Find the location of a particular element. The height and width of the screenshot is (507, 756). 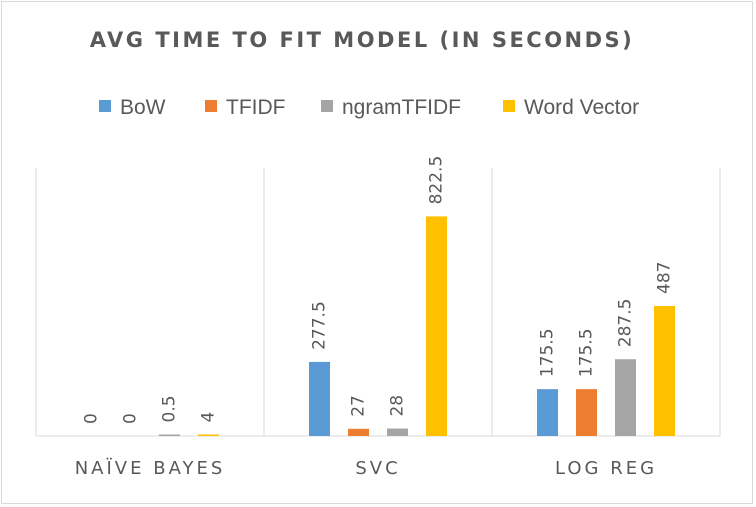

legend-item-bow: BoW is located at coordinates (132, 108).